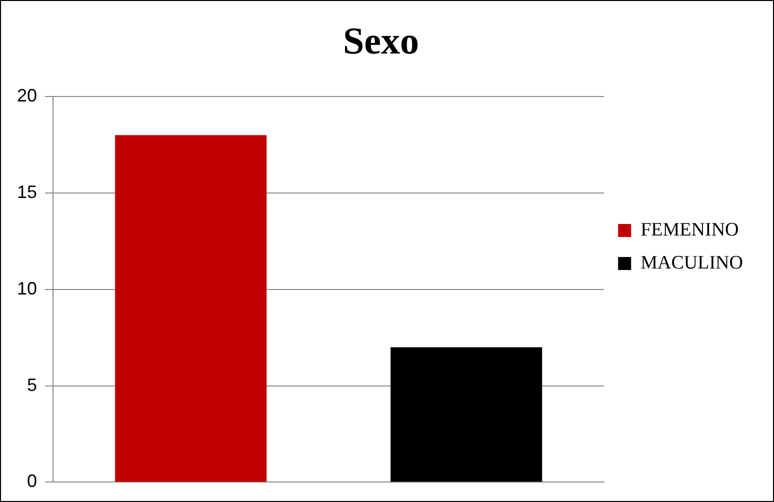  I want to click on chart-title: Sexo, so click(381, 41).